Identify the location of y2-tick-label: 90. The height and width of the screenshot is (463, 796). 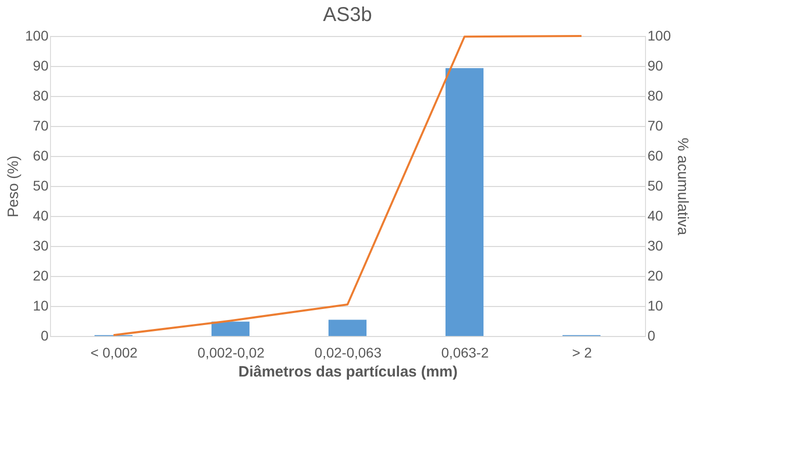
(656, 66).